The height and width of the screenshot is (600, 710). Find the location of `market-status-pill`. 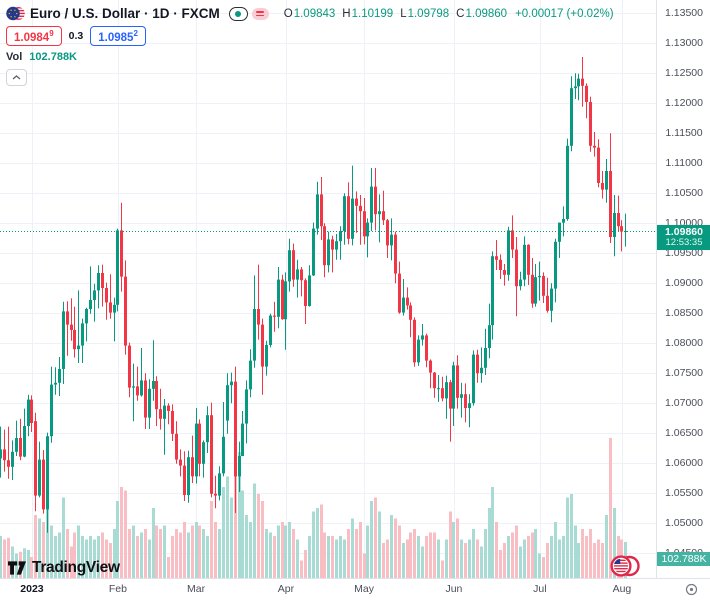

market-status-pill is located at coordinates (238, 13).